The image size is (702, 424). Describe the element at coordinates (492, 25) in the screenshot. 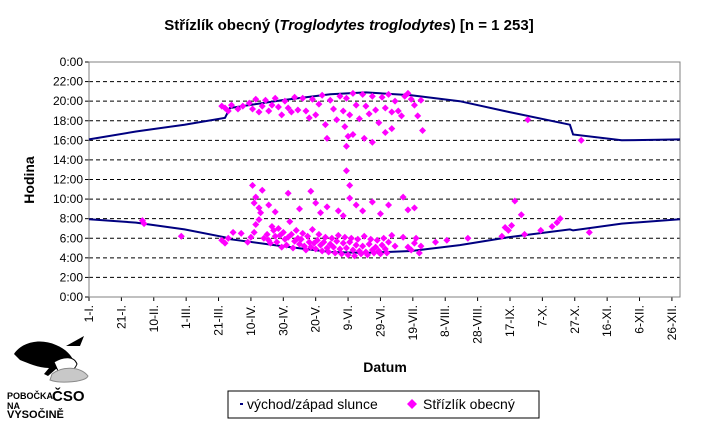

I see `chart-title-suffix: ) [n = 1 253]` at that location.